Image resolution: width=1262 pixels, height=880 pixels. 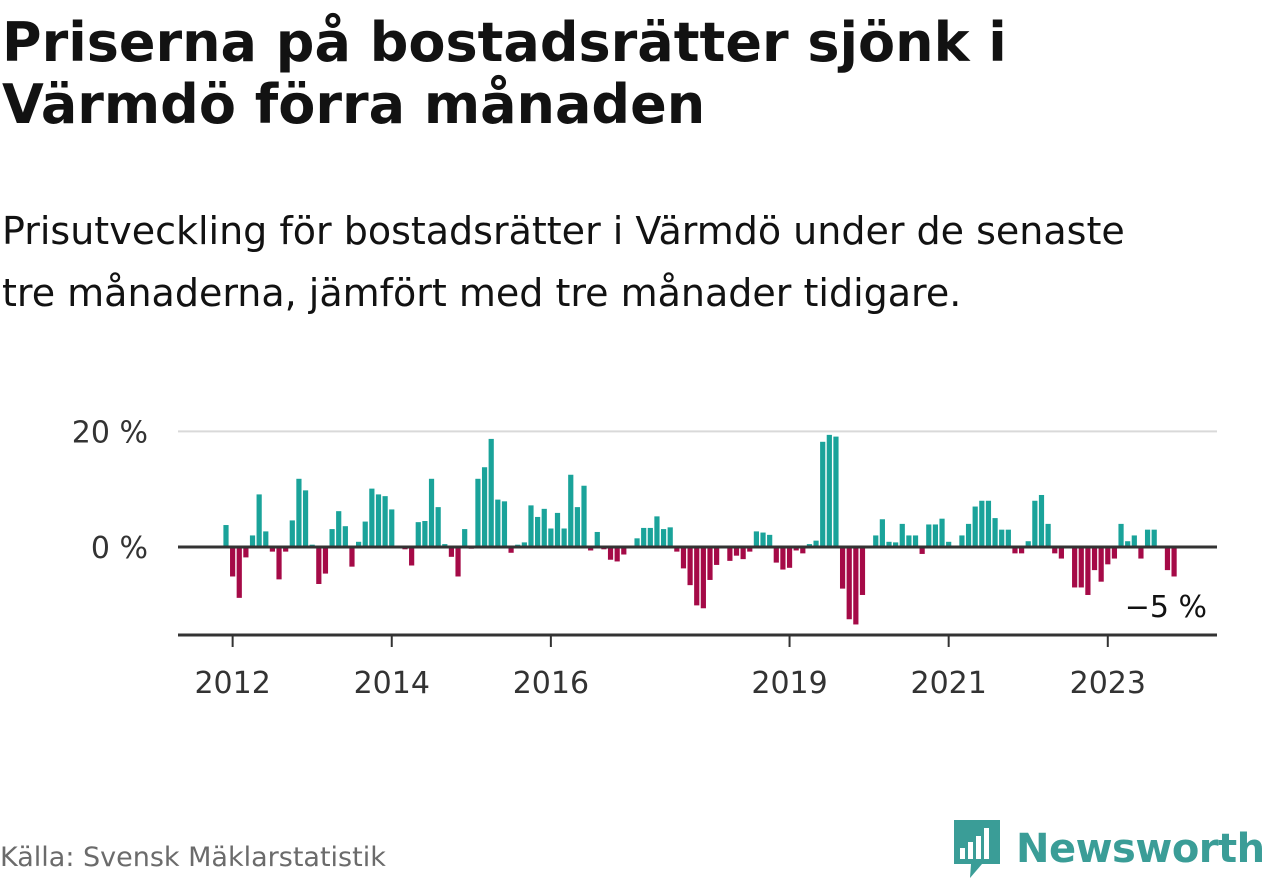 I want to click on x-tick-label: 2023, so click(x=1108, y=683).